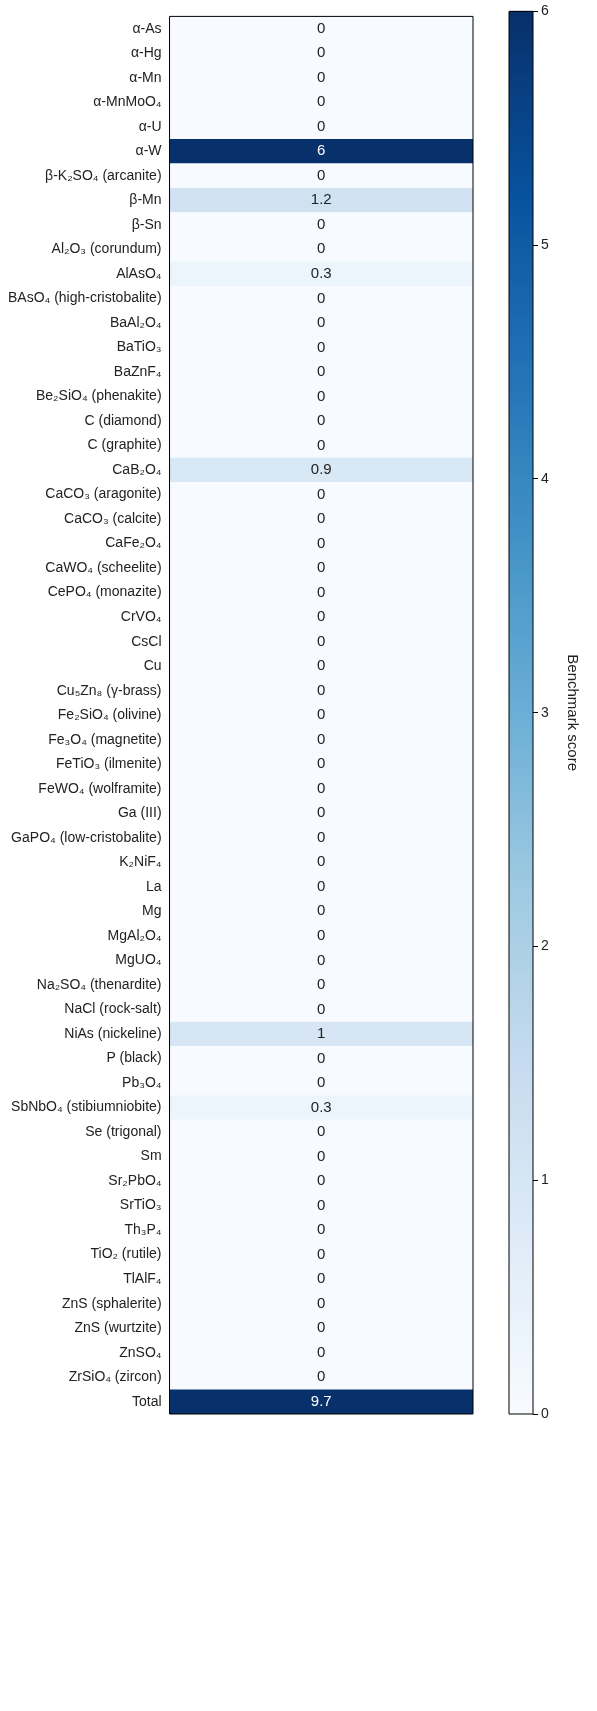 Image resolution: width=597 pixels, height=1711 pixels. Describe the element at coordinates (138, 959) in the screenshot. I see `y-tick-label: MgUO₄` at that location.